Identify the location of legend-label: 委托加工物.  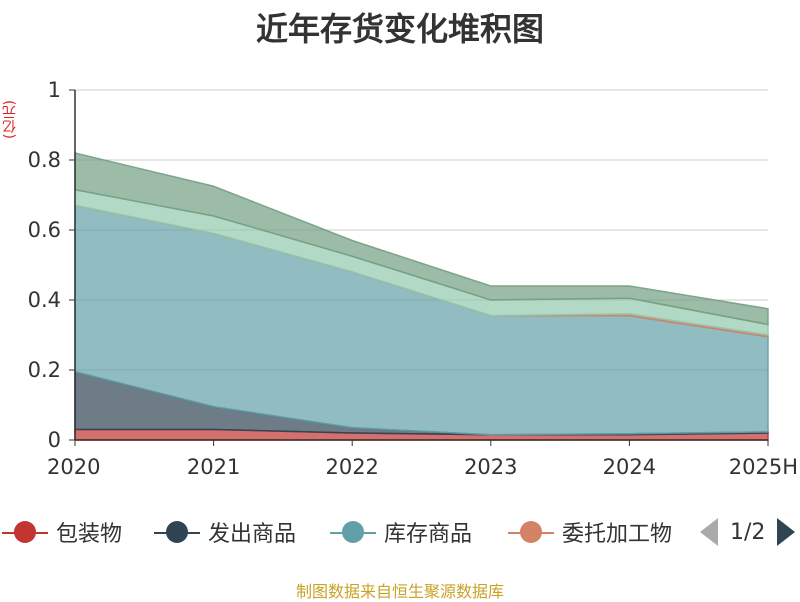
(617, 534).